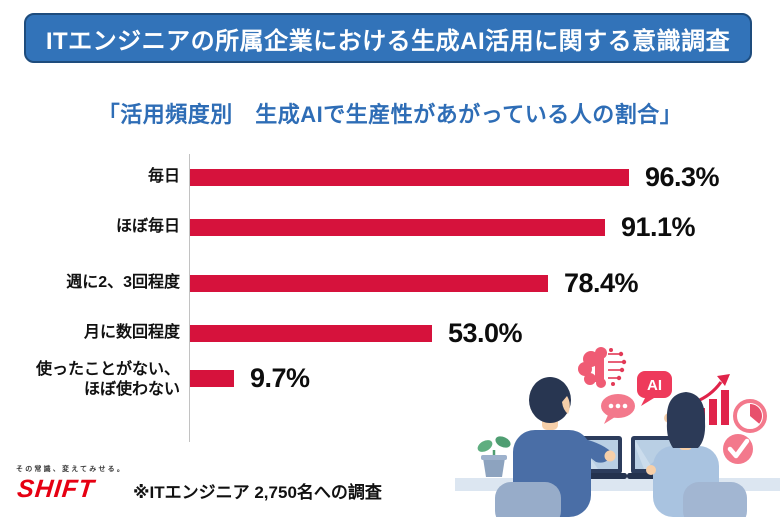 The width and height of the screenshot is (780, 517). I want to click on shift-logo-block: その常識、変えてみせる。 SHIFT, so click(75, 483).